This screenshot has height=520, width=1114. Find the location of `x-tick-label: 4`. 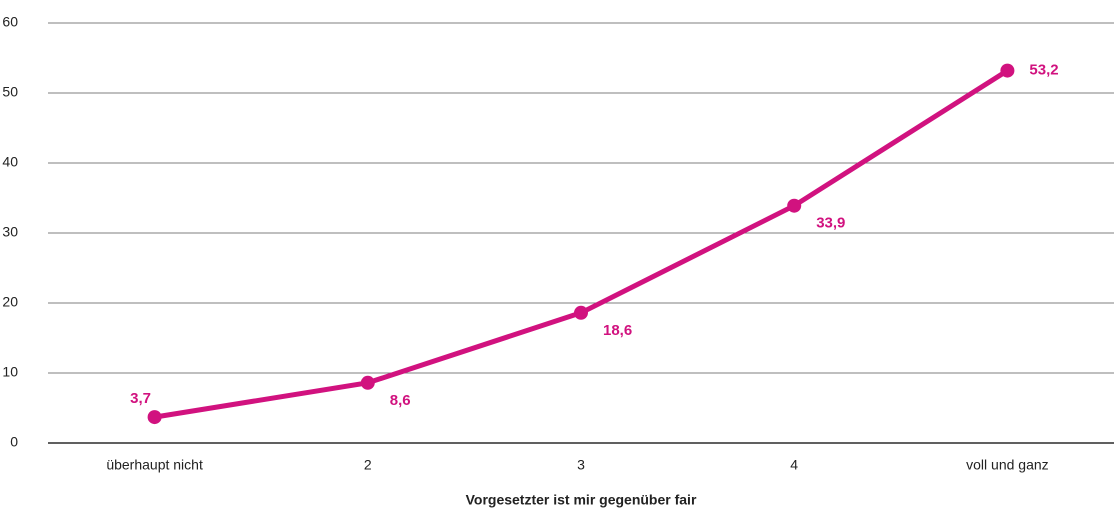

x-tick-label: 4 is located at coordinates (794, 465).